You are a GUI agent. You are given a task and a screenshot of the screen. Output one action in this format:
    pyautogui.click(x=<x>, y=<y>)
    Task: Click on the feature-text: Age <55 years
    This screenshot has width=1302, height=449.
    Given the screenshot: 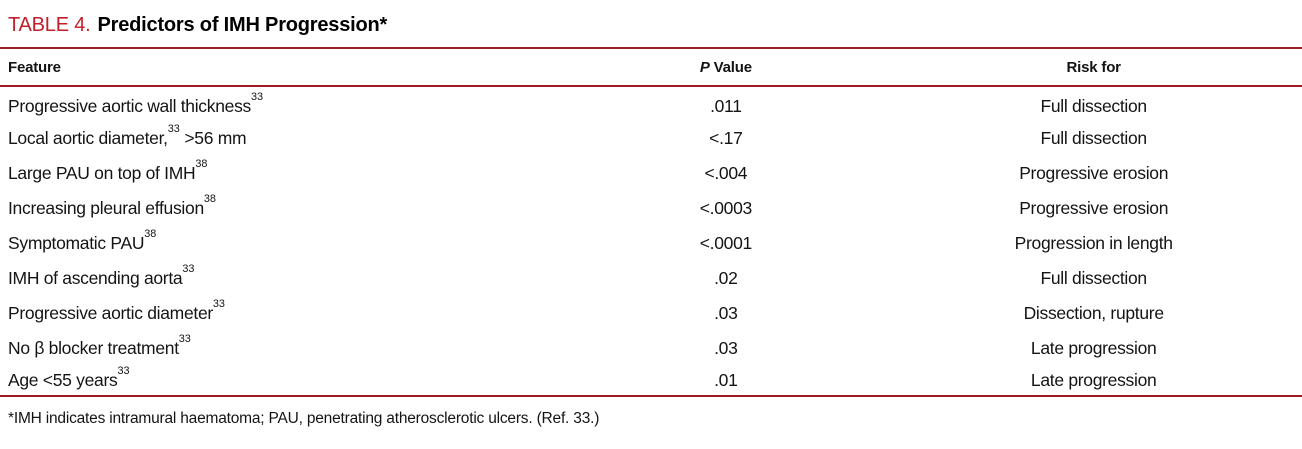 What is the action you would take?
    pyautogui.click(x=63, y=380)
    